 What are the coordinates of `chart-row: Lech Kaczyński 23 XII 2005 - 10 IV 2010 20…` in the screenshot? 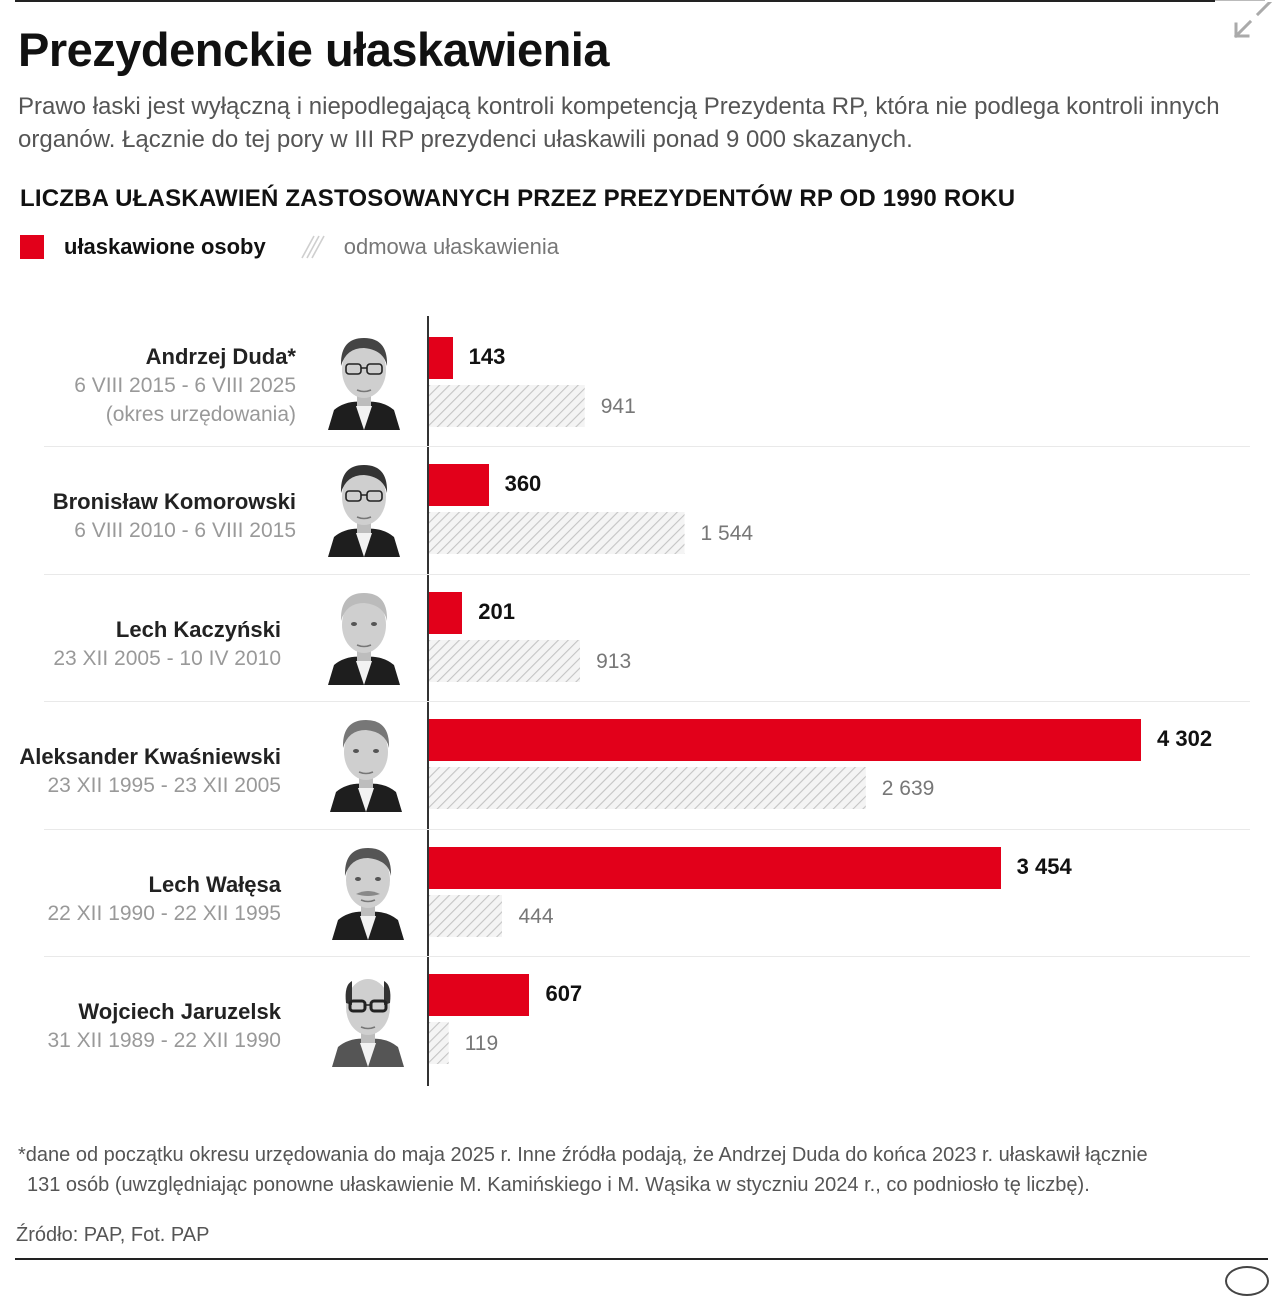 It's located at (639, 638).